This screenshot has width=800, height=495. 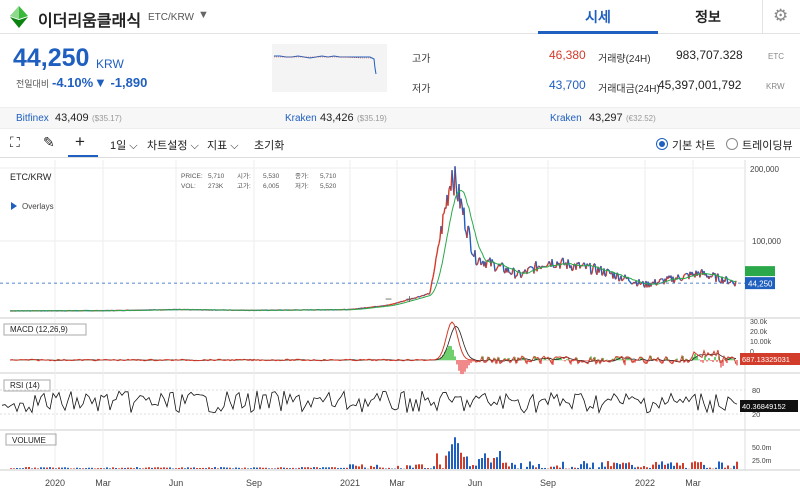 I want to click on rsi-axis-label: 20, so click(x=756, y=414).